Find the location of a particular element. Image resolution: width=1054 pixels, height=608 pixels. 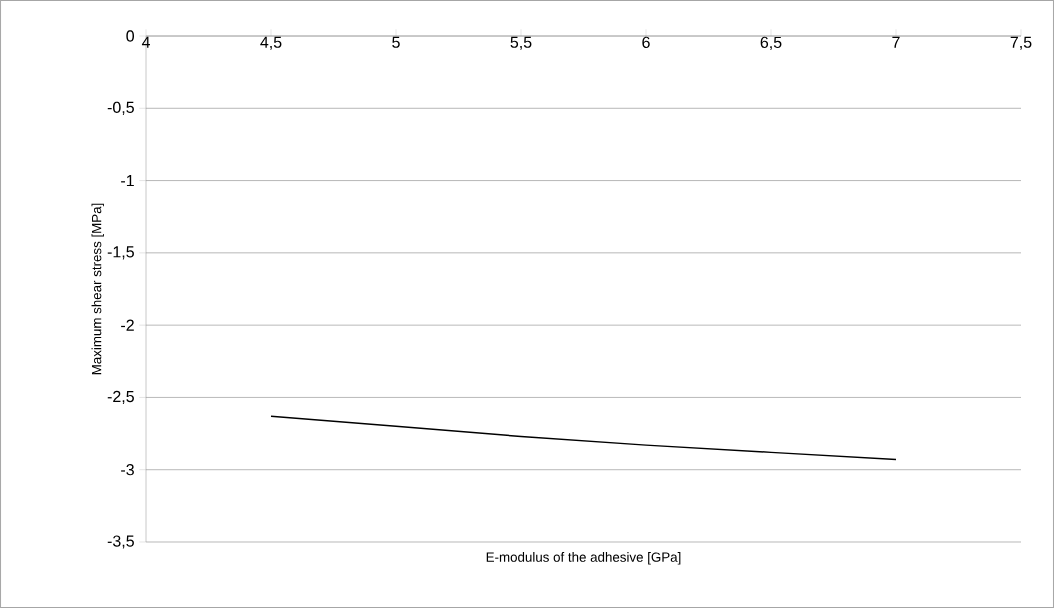

x-tick-label: 5,5 is located at coordinates (521, 43).